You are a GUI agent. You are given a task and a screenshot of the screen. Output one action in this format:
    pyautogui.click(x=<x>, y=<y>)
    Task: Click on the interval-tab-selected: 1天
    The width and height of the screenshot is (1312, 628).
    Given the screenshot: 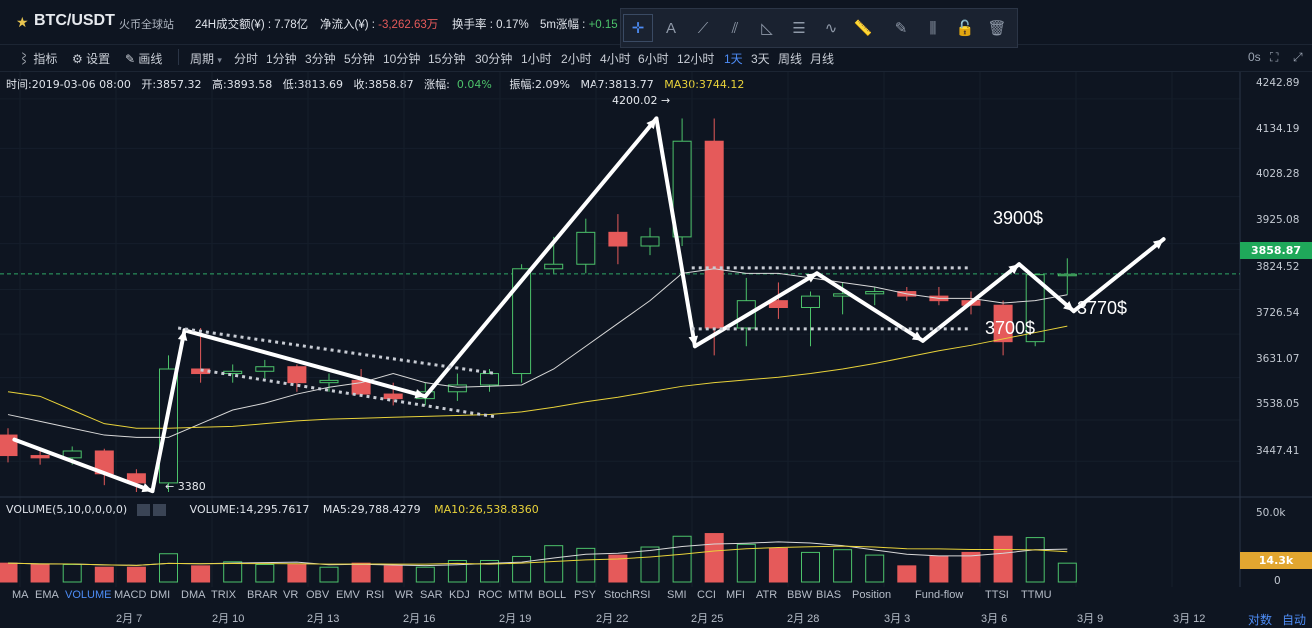 What is the action you would take?
    pyautogui.click(x=733, y=59)
    